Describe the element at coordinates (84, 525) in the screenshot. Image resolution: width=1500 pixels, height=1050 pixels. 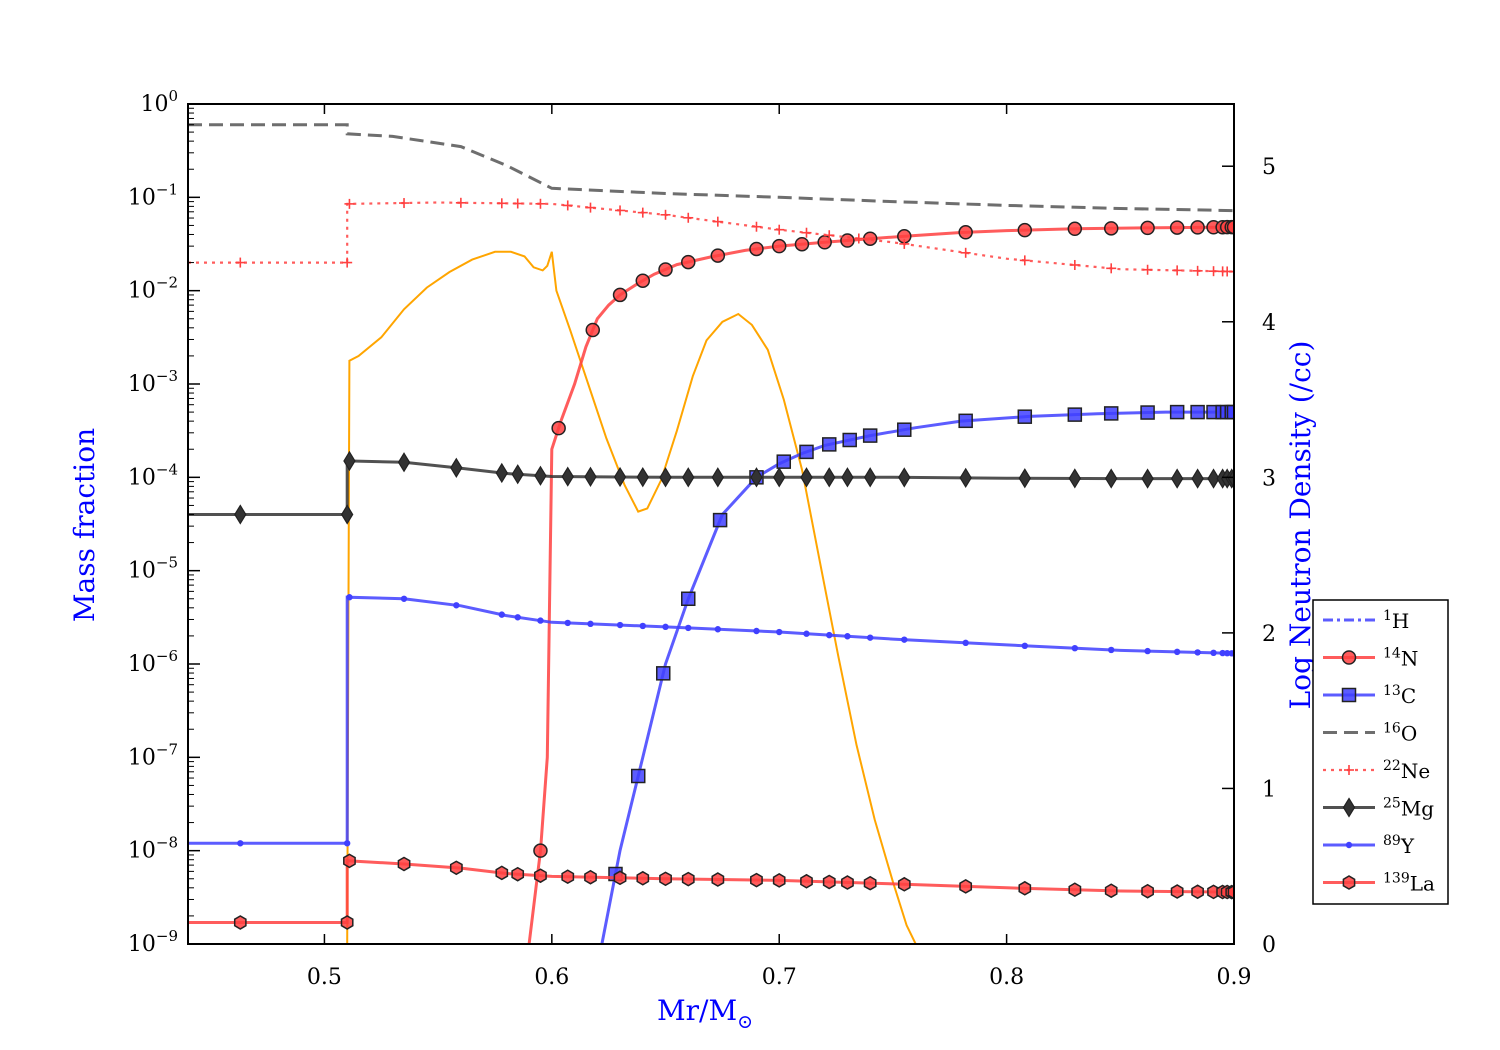
I see `y-axis-label-left: Mass fraction` at that location.